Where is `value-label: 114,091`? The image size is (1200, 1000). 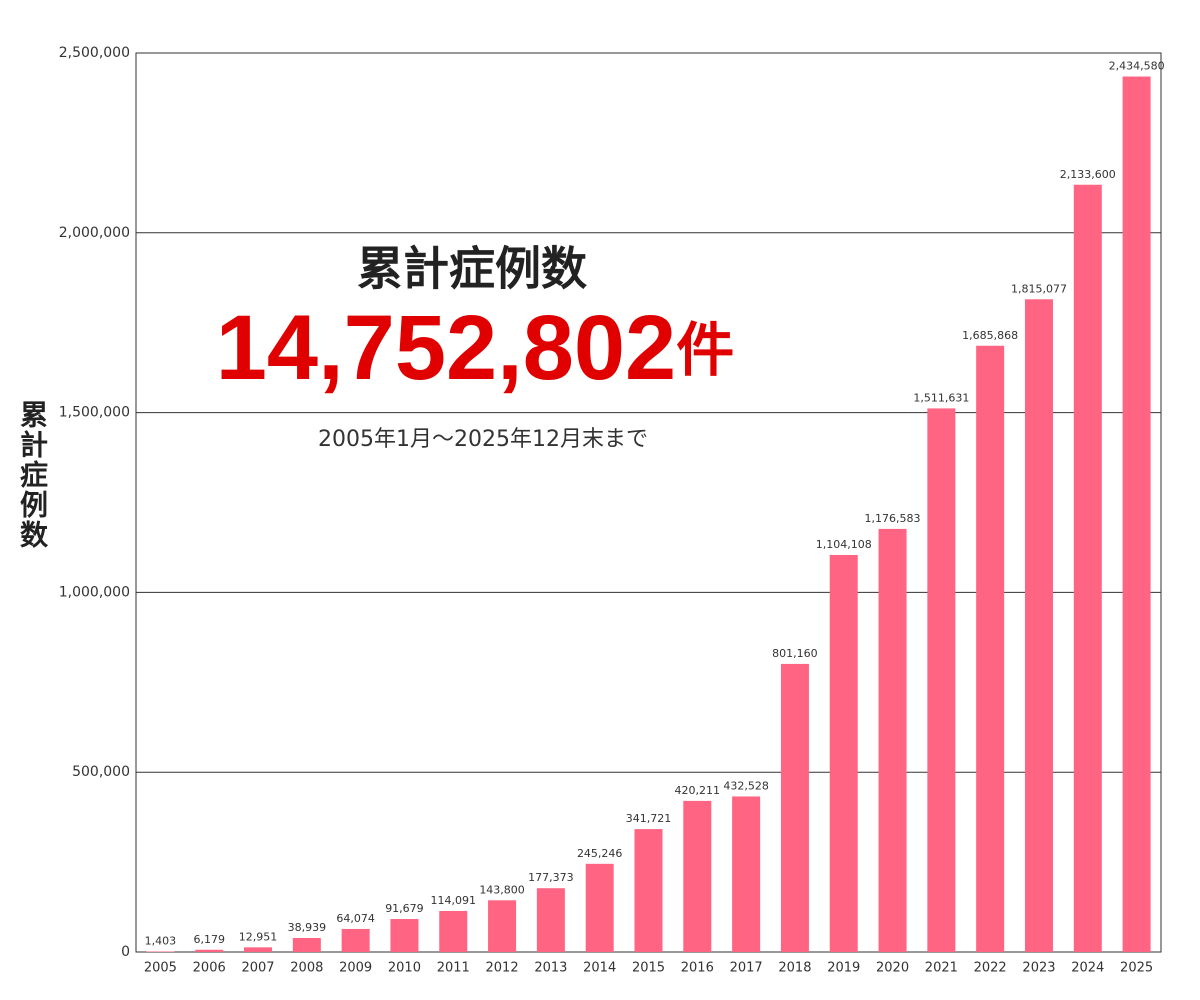 value-label: 114,091 is located at coordinates (454, 900).